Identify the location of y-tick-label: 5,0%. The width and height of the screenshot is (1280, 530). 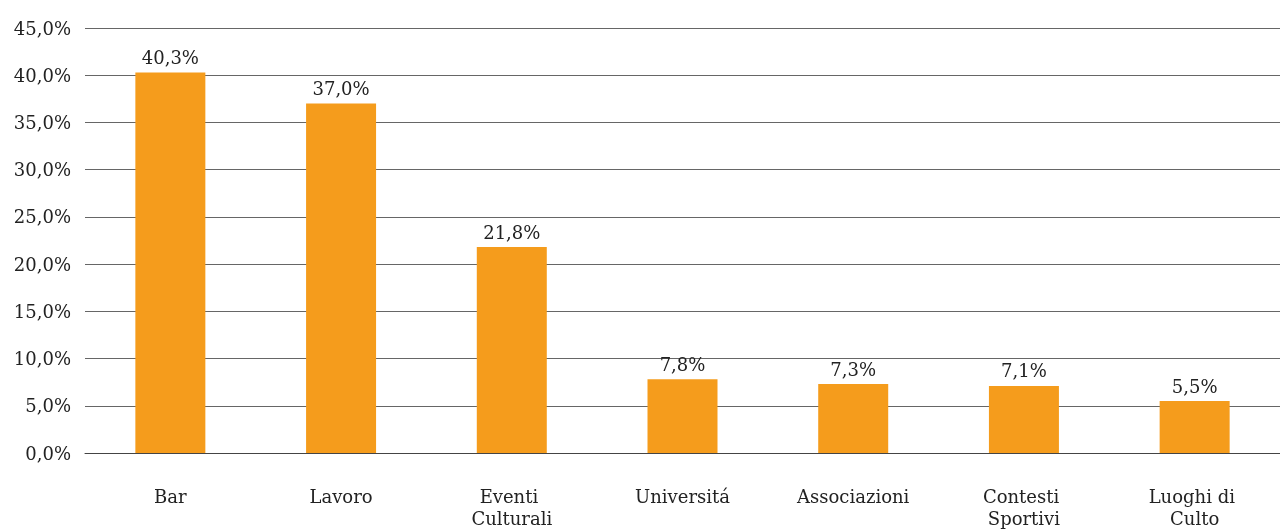
(48, 406).